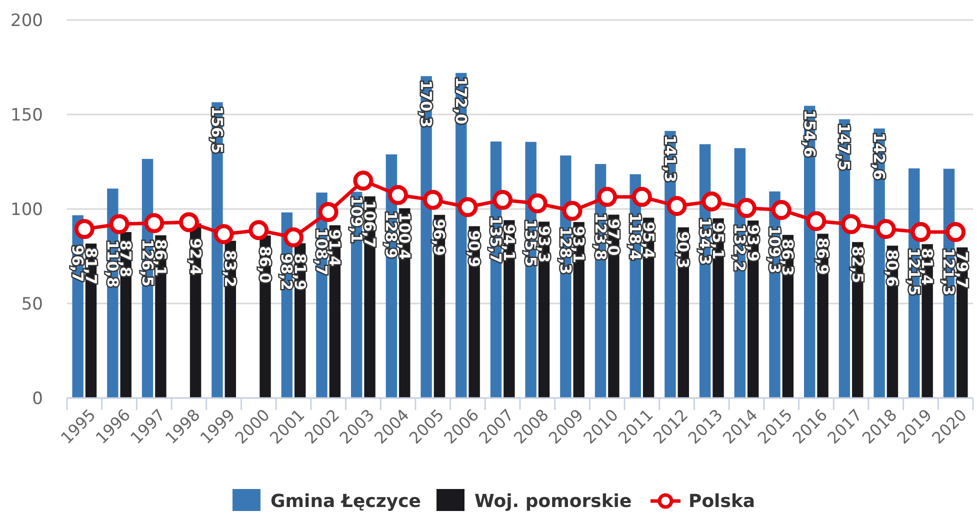 The width and height of the screenshot is (977, 519). I want to click on y-tick-label: 100, so click(26, 210).